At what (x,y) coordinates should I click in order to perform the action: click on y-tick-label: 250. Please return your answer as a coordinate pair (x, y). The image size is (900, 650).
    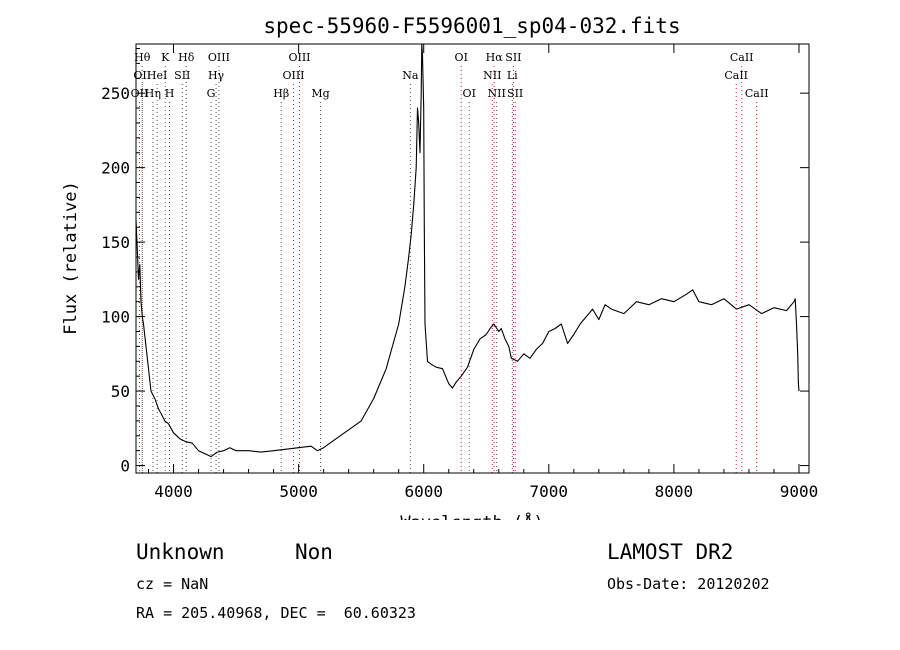
    Looking at the image, I should click on (115, 93).